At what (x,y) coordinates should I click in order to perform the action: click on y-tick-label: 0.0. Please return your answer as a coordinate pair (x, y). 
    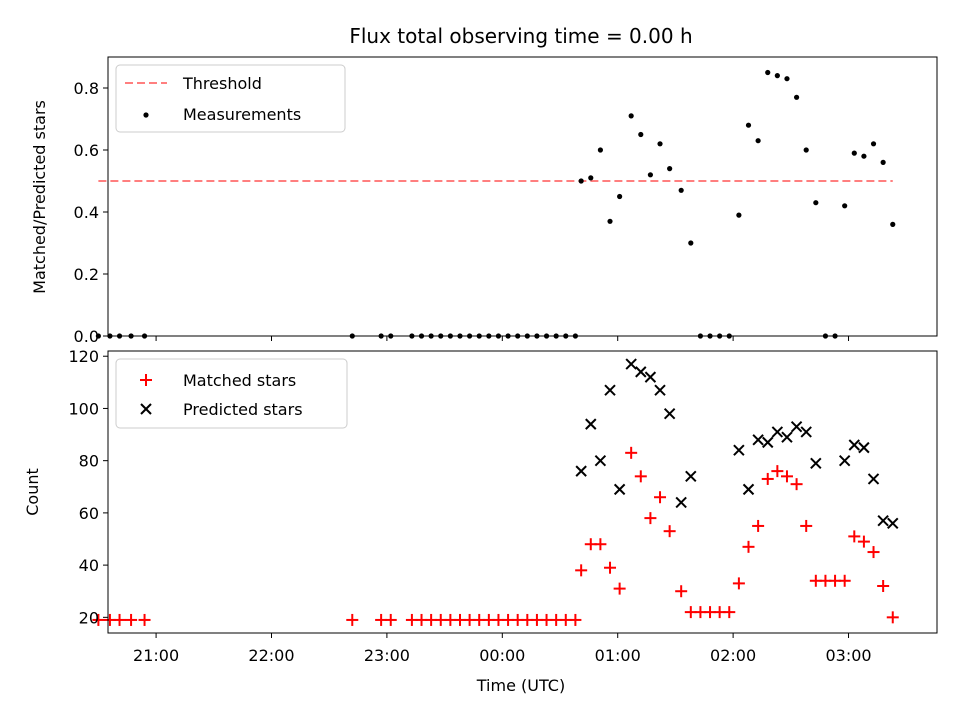
    Looking at the image, I should click on (86, 336).